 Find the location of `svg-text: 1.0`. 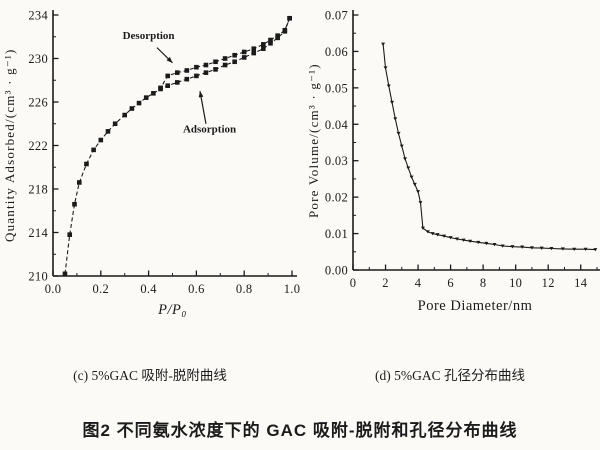

svg-text: 1.0 is located at coordinates (292, 289).